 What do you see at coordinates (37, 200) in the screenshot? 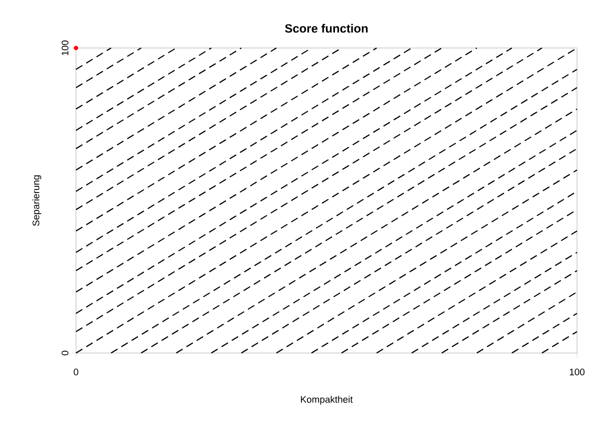
I see `y-axis-title: Separierung` at bounding box center [37, 200].